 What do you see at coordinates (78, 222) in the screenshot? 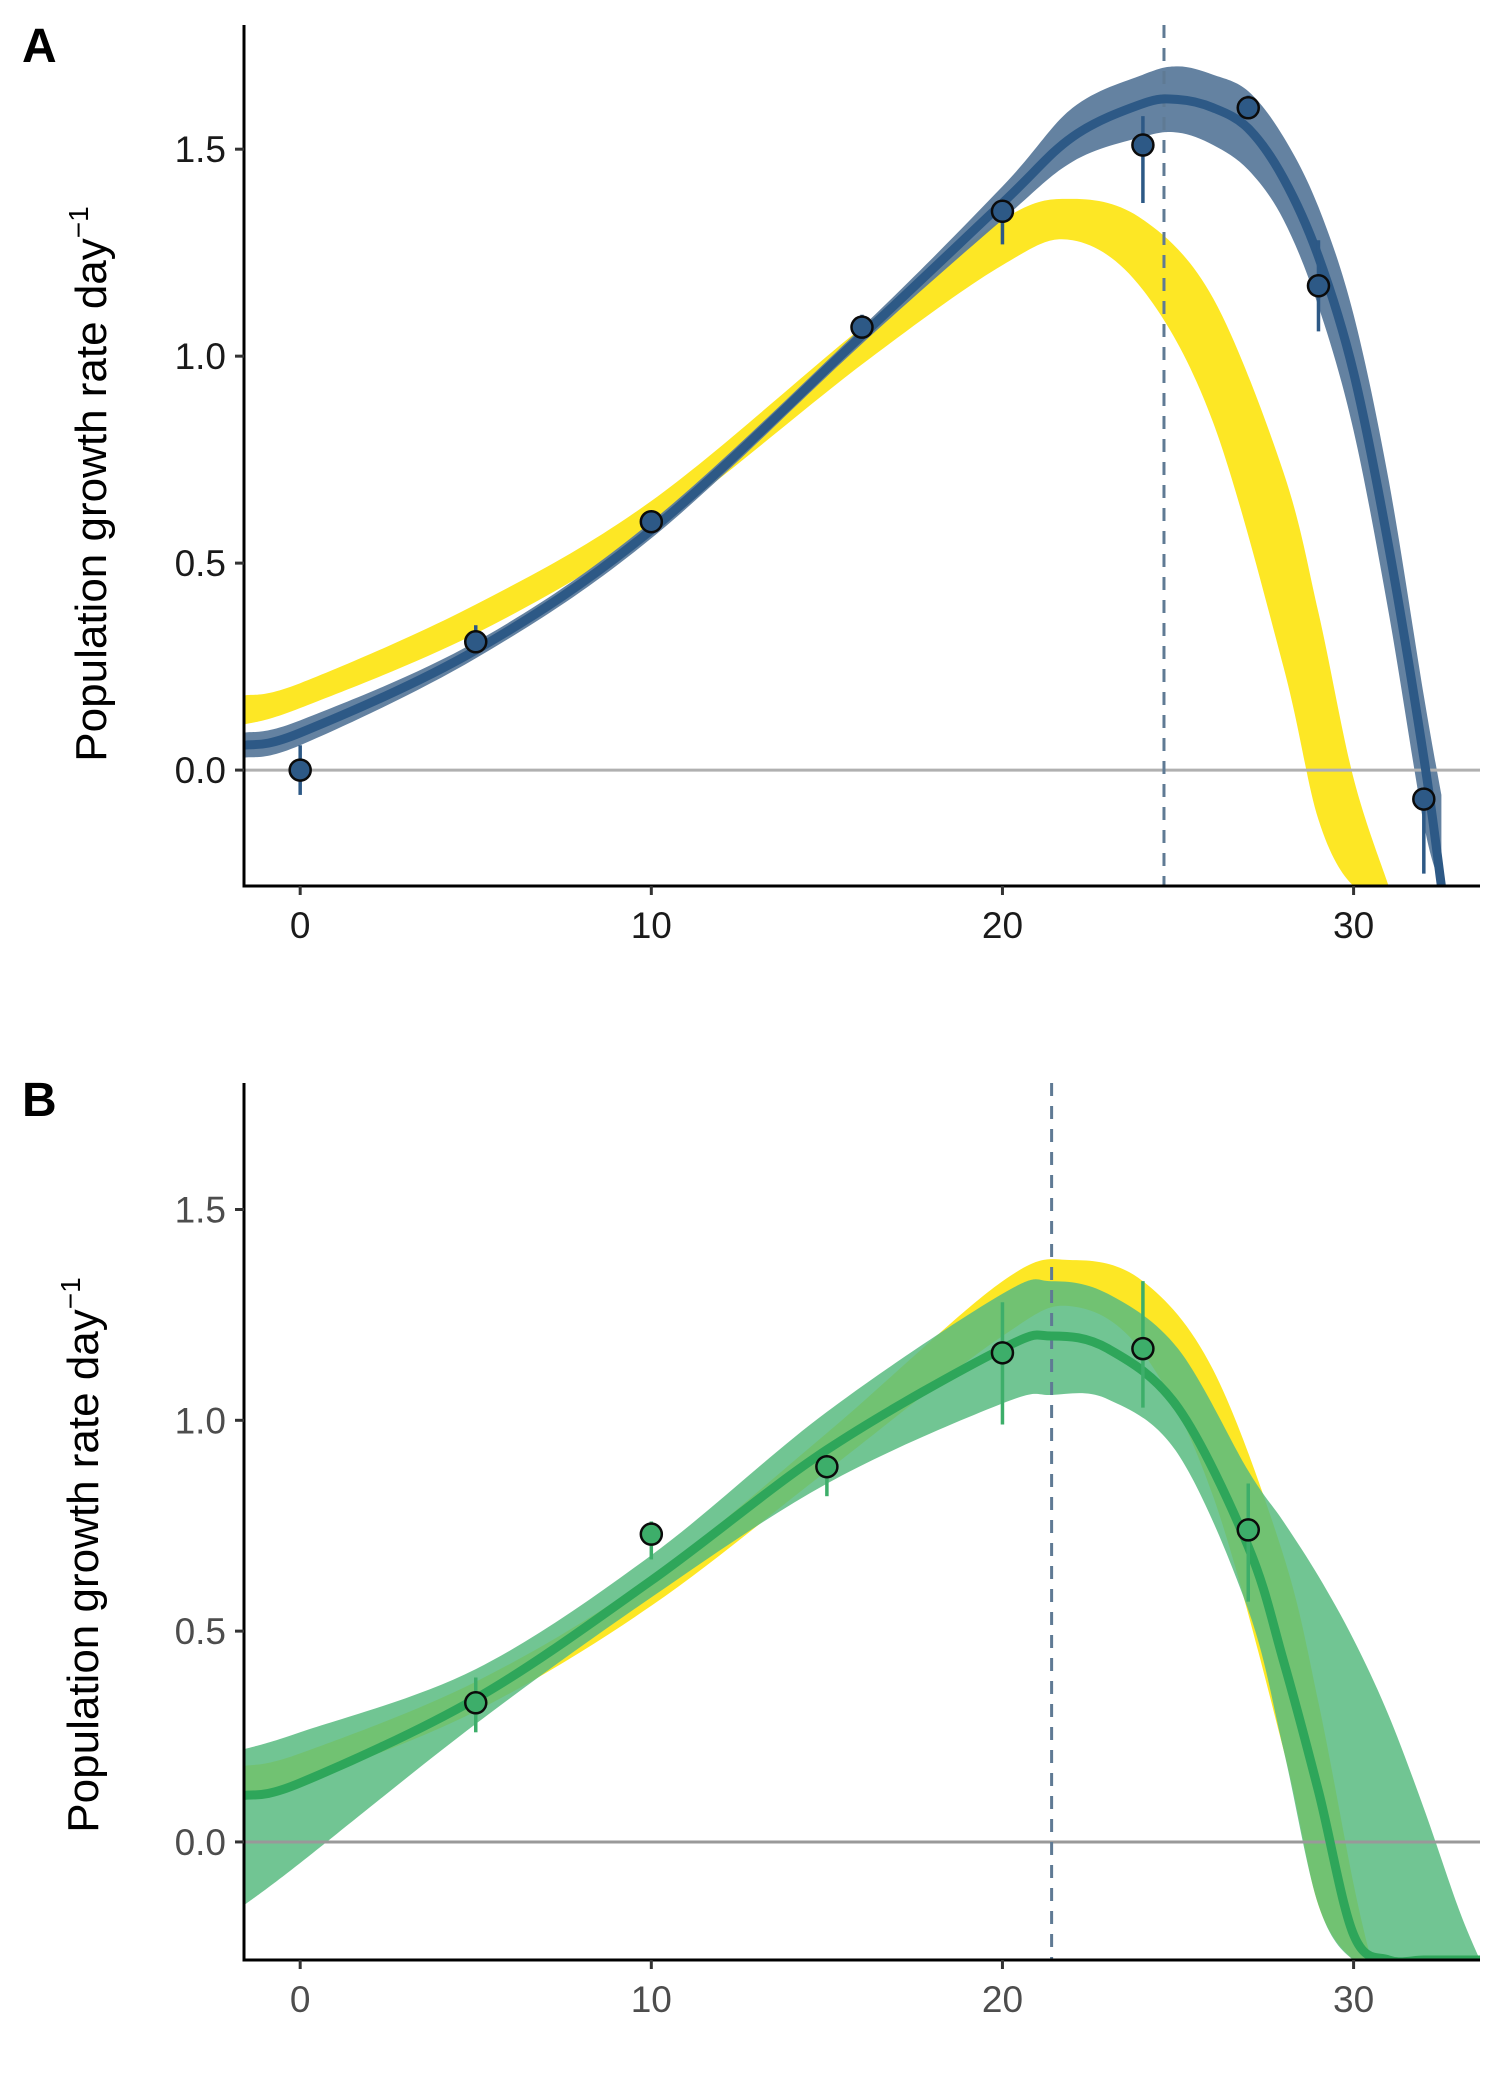
I see `panel-a-ylabel-superscript: −1` at bounding box center [78, 222].